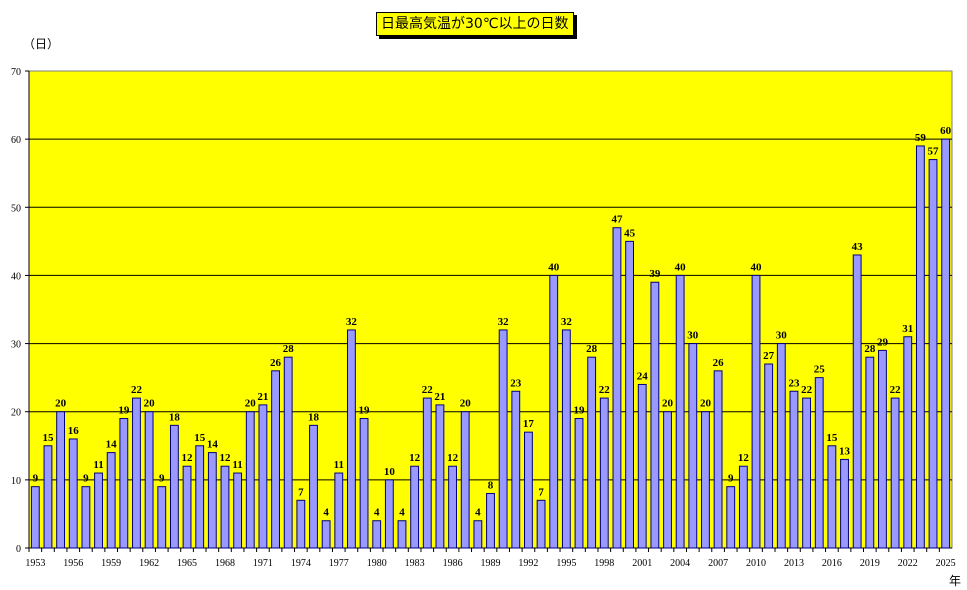  Describe the element at coordinates (263, 563) in the screenshot. I see `x-tick-label: 1971` at that location.